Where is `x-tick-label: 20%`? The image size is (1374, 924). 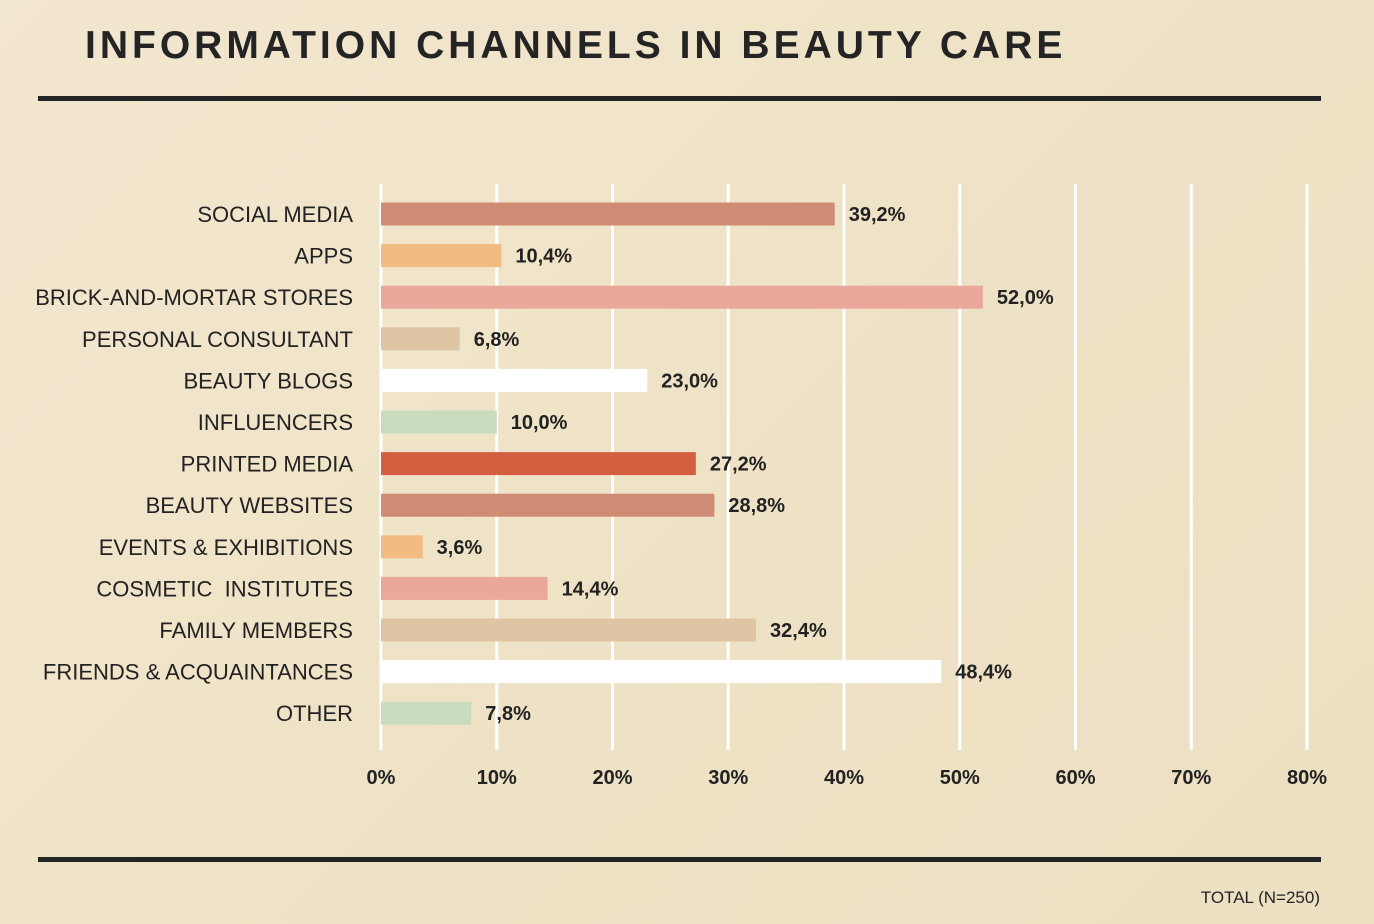
x-tick-label: 20% is located at coordinates (612, 778).